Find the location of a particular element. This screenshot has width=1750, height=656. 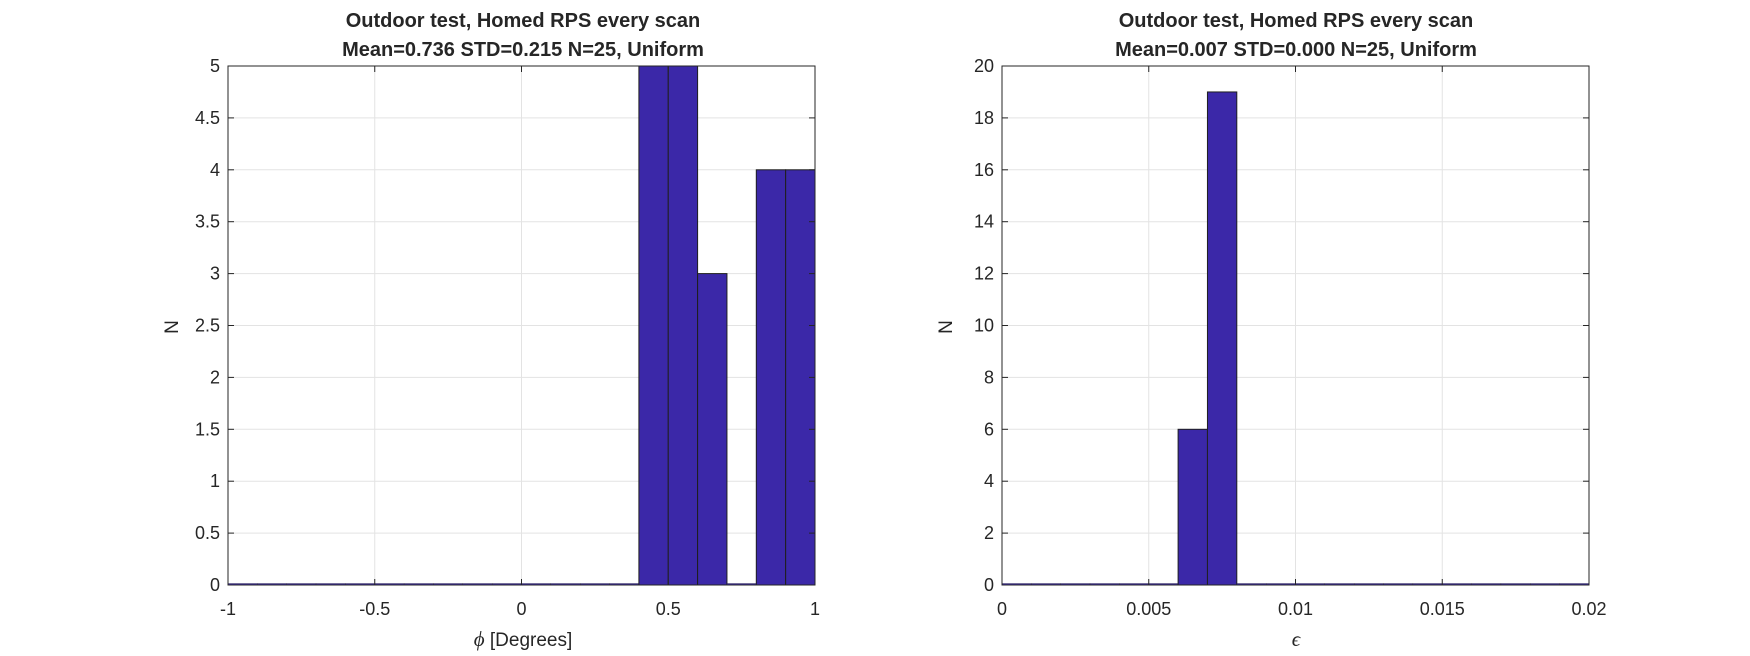

x-tick-label: 0.02 is located at coordinates (1588, 609).